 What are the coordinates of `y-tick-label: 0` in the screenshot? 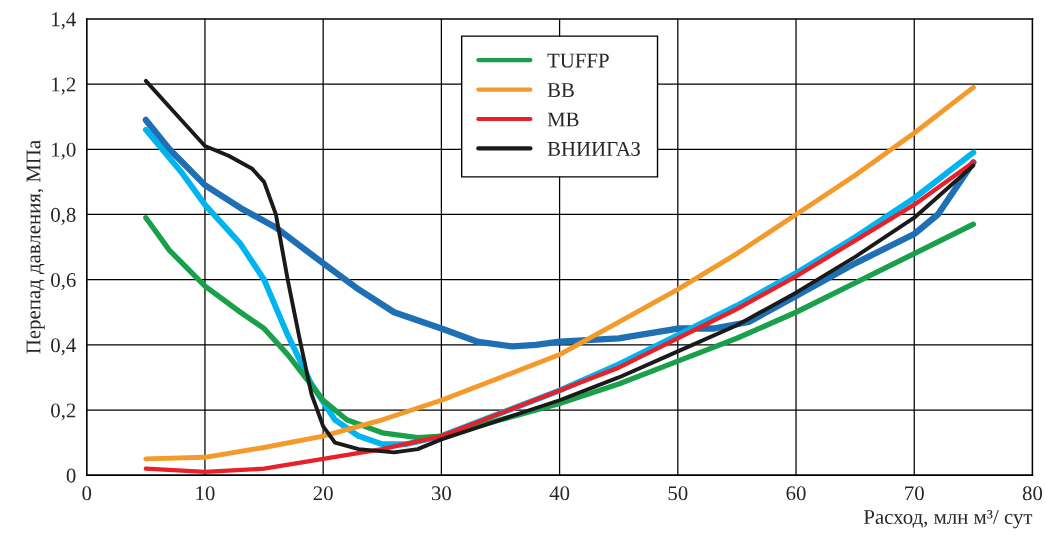 It's located at (71, 475).